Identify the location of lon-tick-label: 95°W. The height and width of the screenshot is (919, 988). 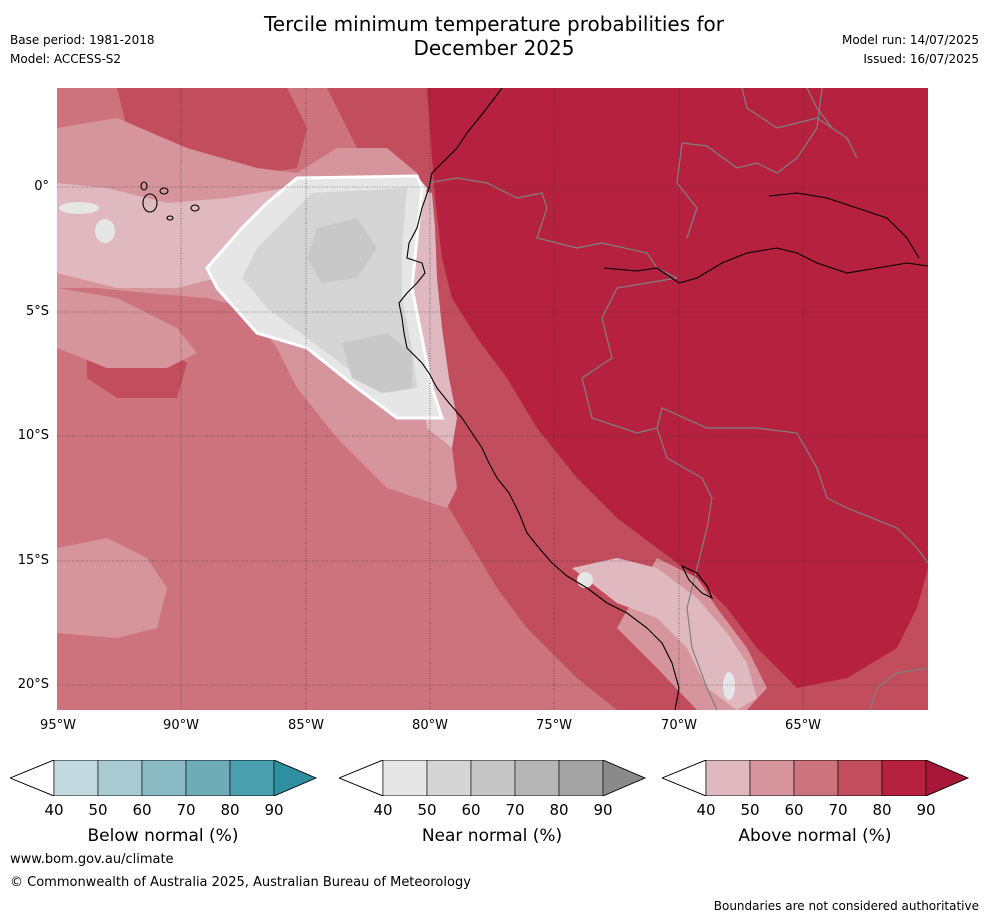
(58, 725).